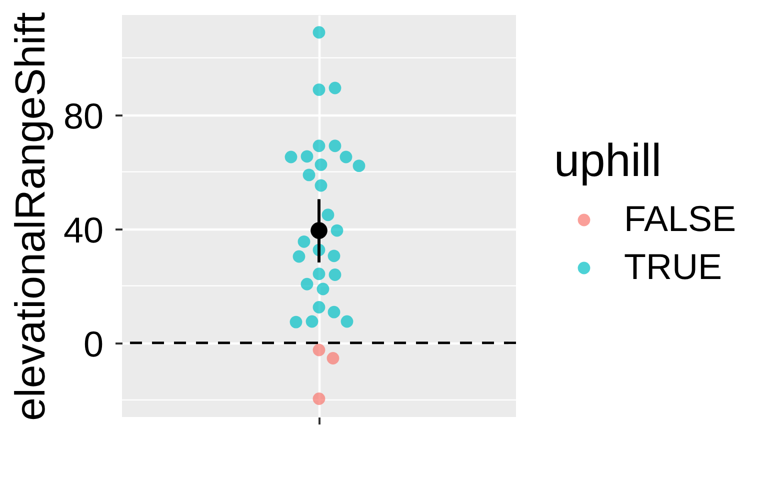 The image size is (768, 480). What do you see at coordinates (83, 229) in the screenshot?
I see `y-tick-label: 40` at bounding box center [83, 229].